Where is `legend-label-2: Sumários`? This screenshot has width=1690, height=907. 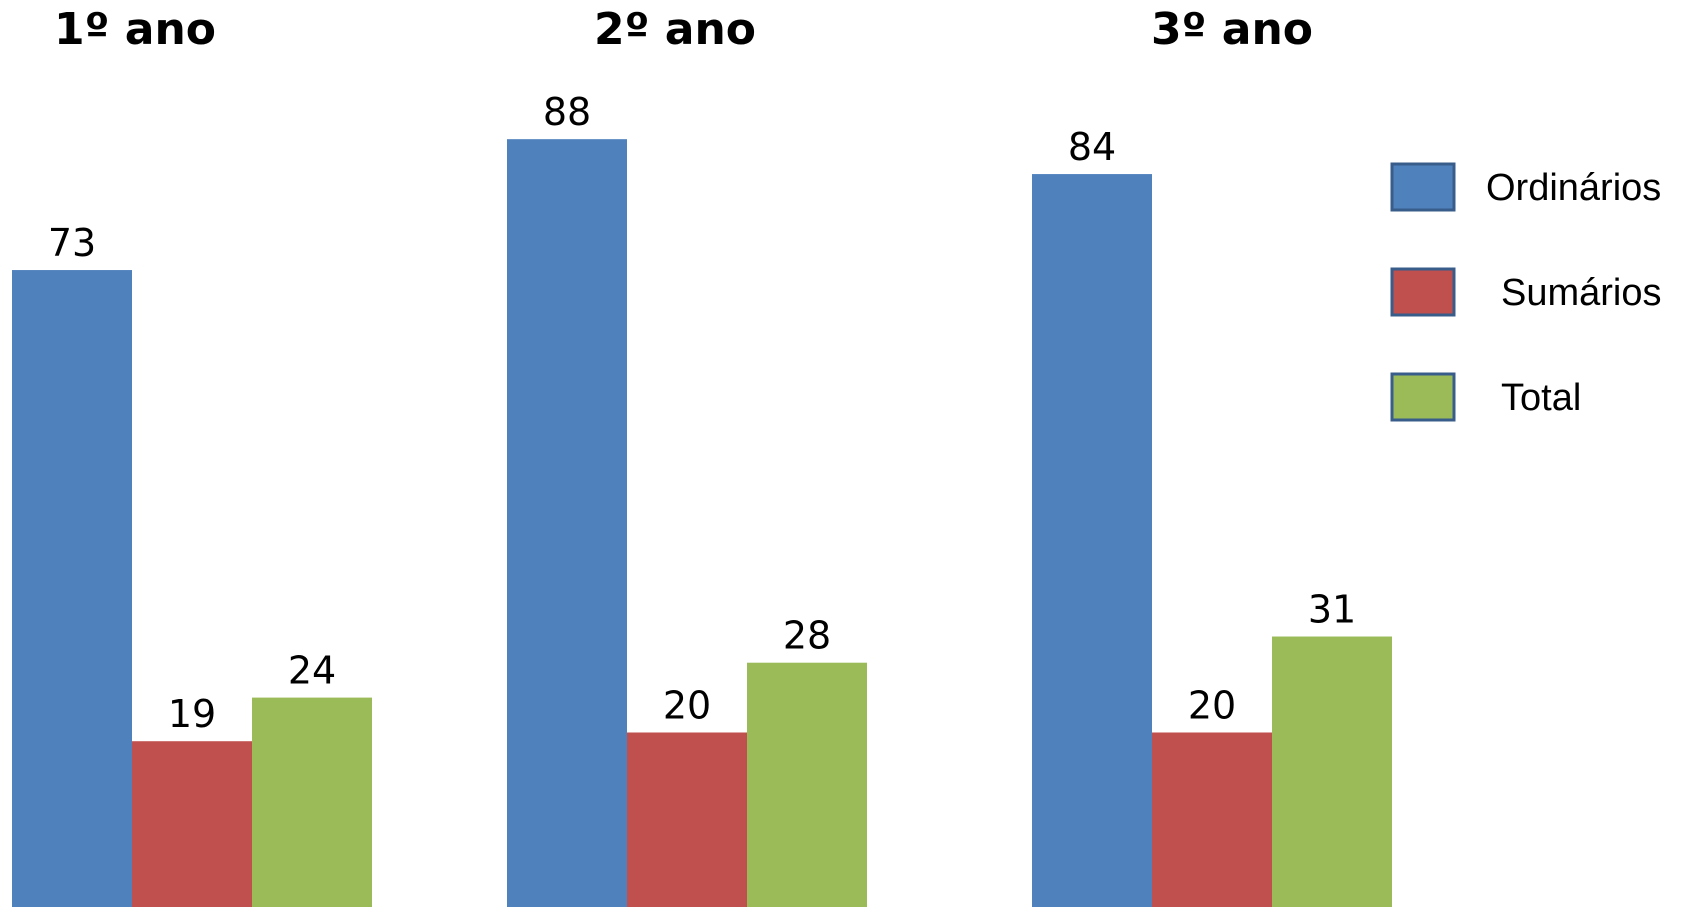
legend-label-2: Sumários is located at coordinates (1581, 293).